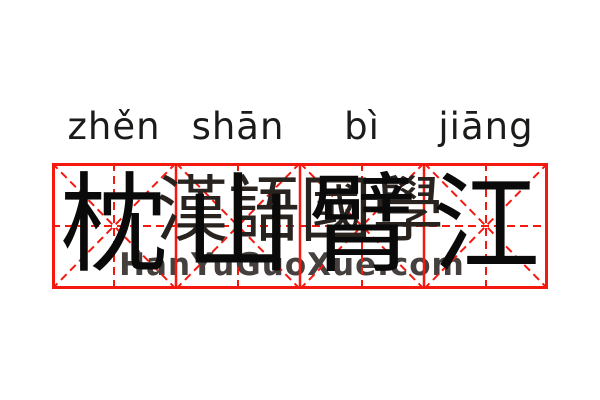 The height and width of the screenshot is (400, 600). I want to click on pinyin-syllable-3: bì, so click(362, 126).